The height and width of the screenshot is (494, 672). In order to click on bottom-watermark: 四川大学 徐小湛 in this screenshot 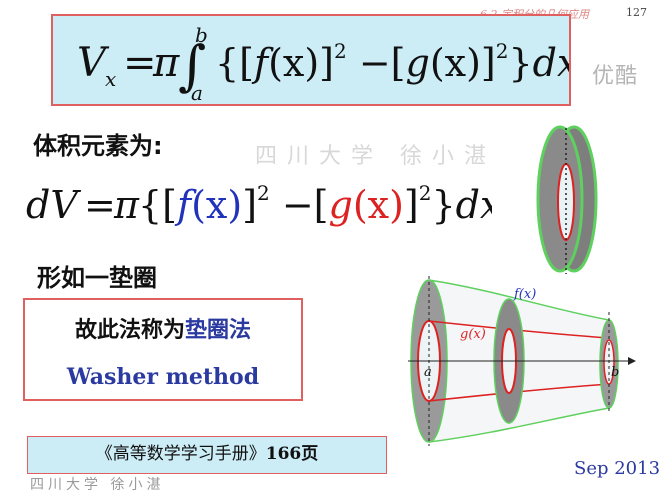, I will do `click(97, 485)`.